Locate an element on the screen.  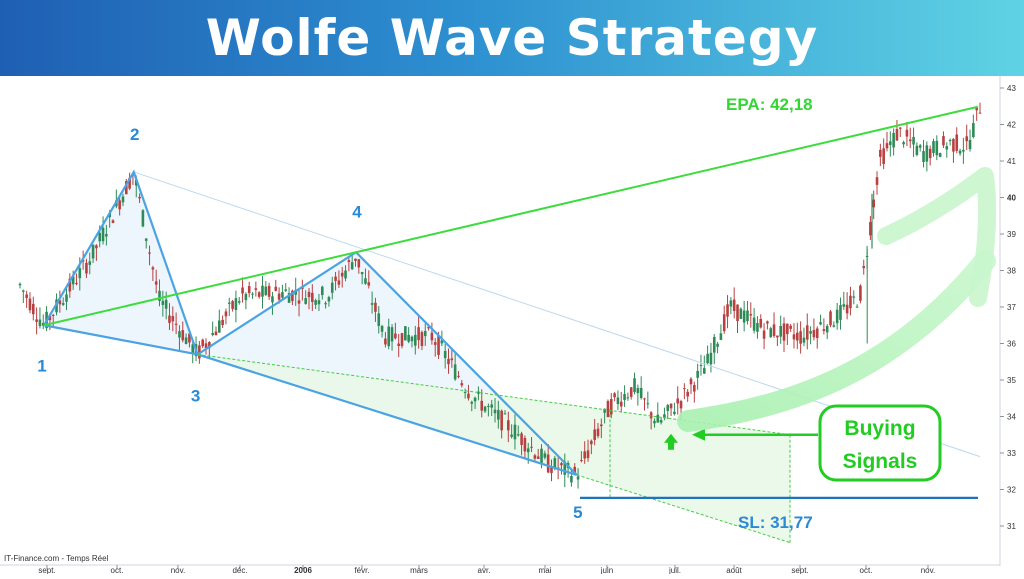
y-tick-label: 38 is located at coordinates (1011, 271).